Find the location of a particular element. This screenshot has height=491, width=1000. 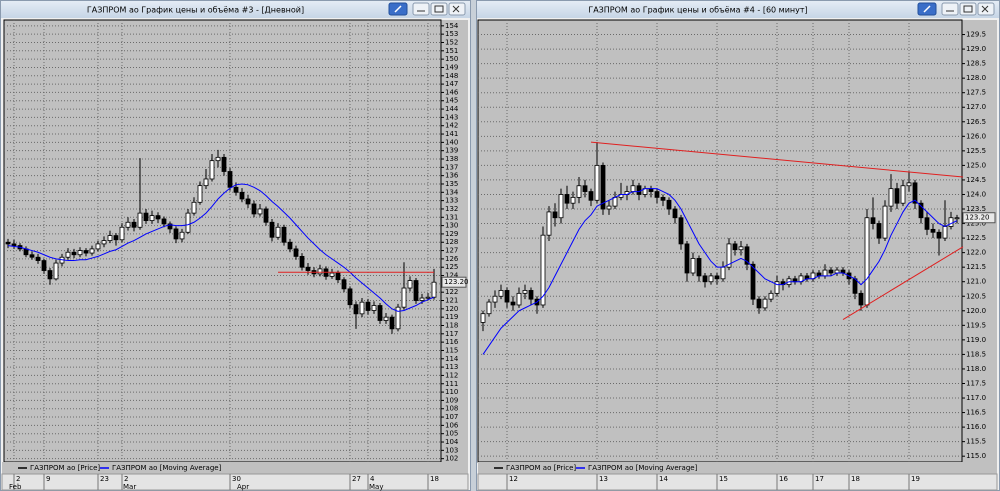

legend-label: ГАЗПРОМ ао [Moving Average] is located at coordinates (167, 468).